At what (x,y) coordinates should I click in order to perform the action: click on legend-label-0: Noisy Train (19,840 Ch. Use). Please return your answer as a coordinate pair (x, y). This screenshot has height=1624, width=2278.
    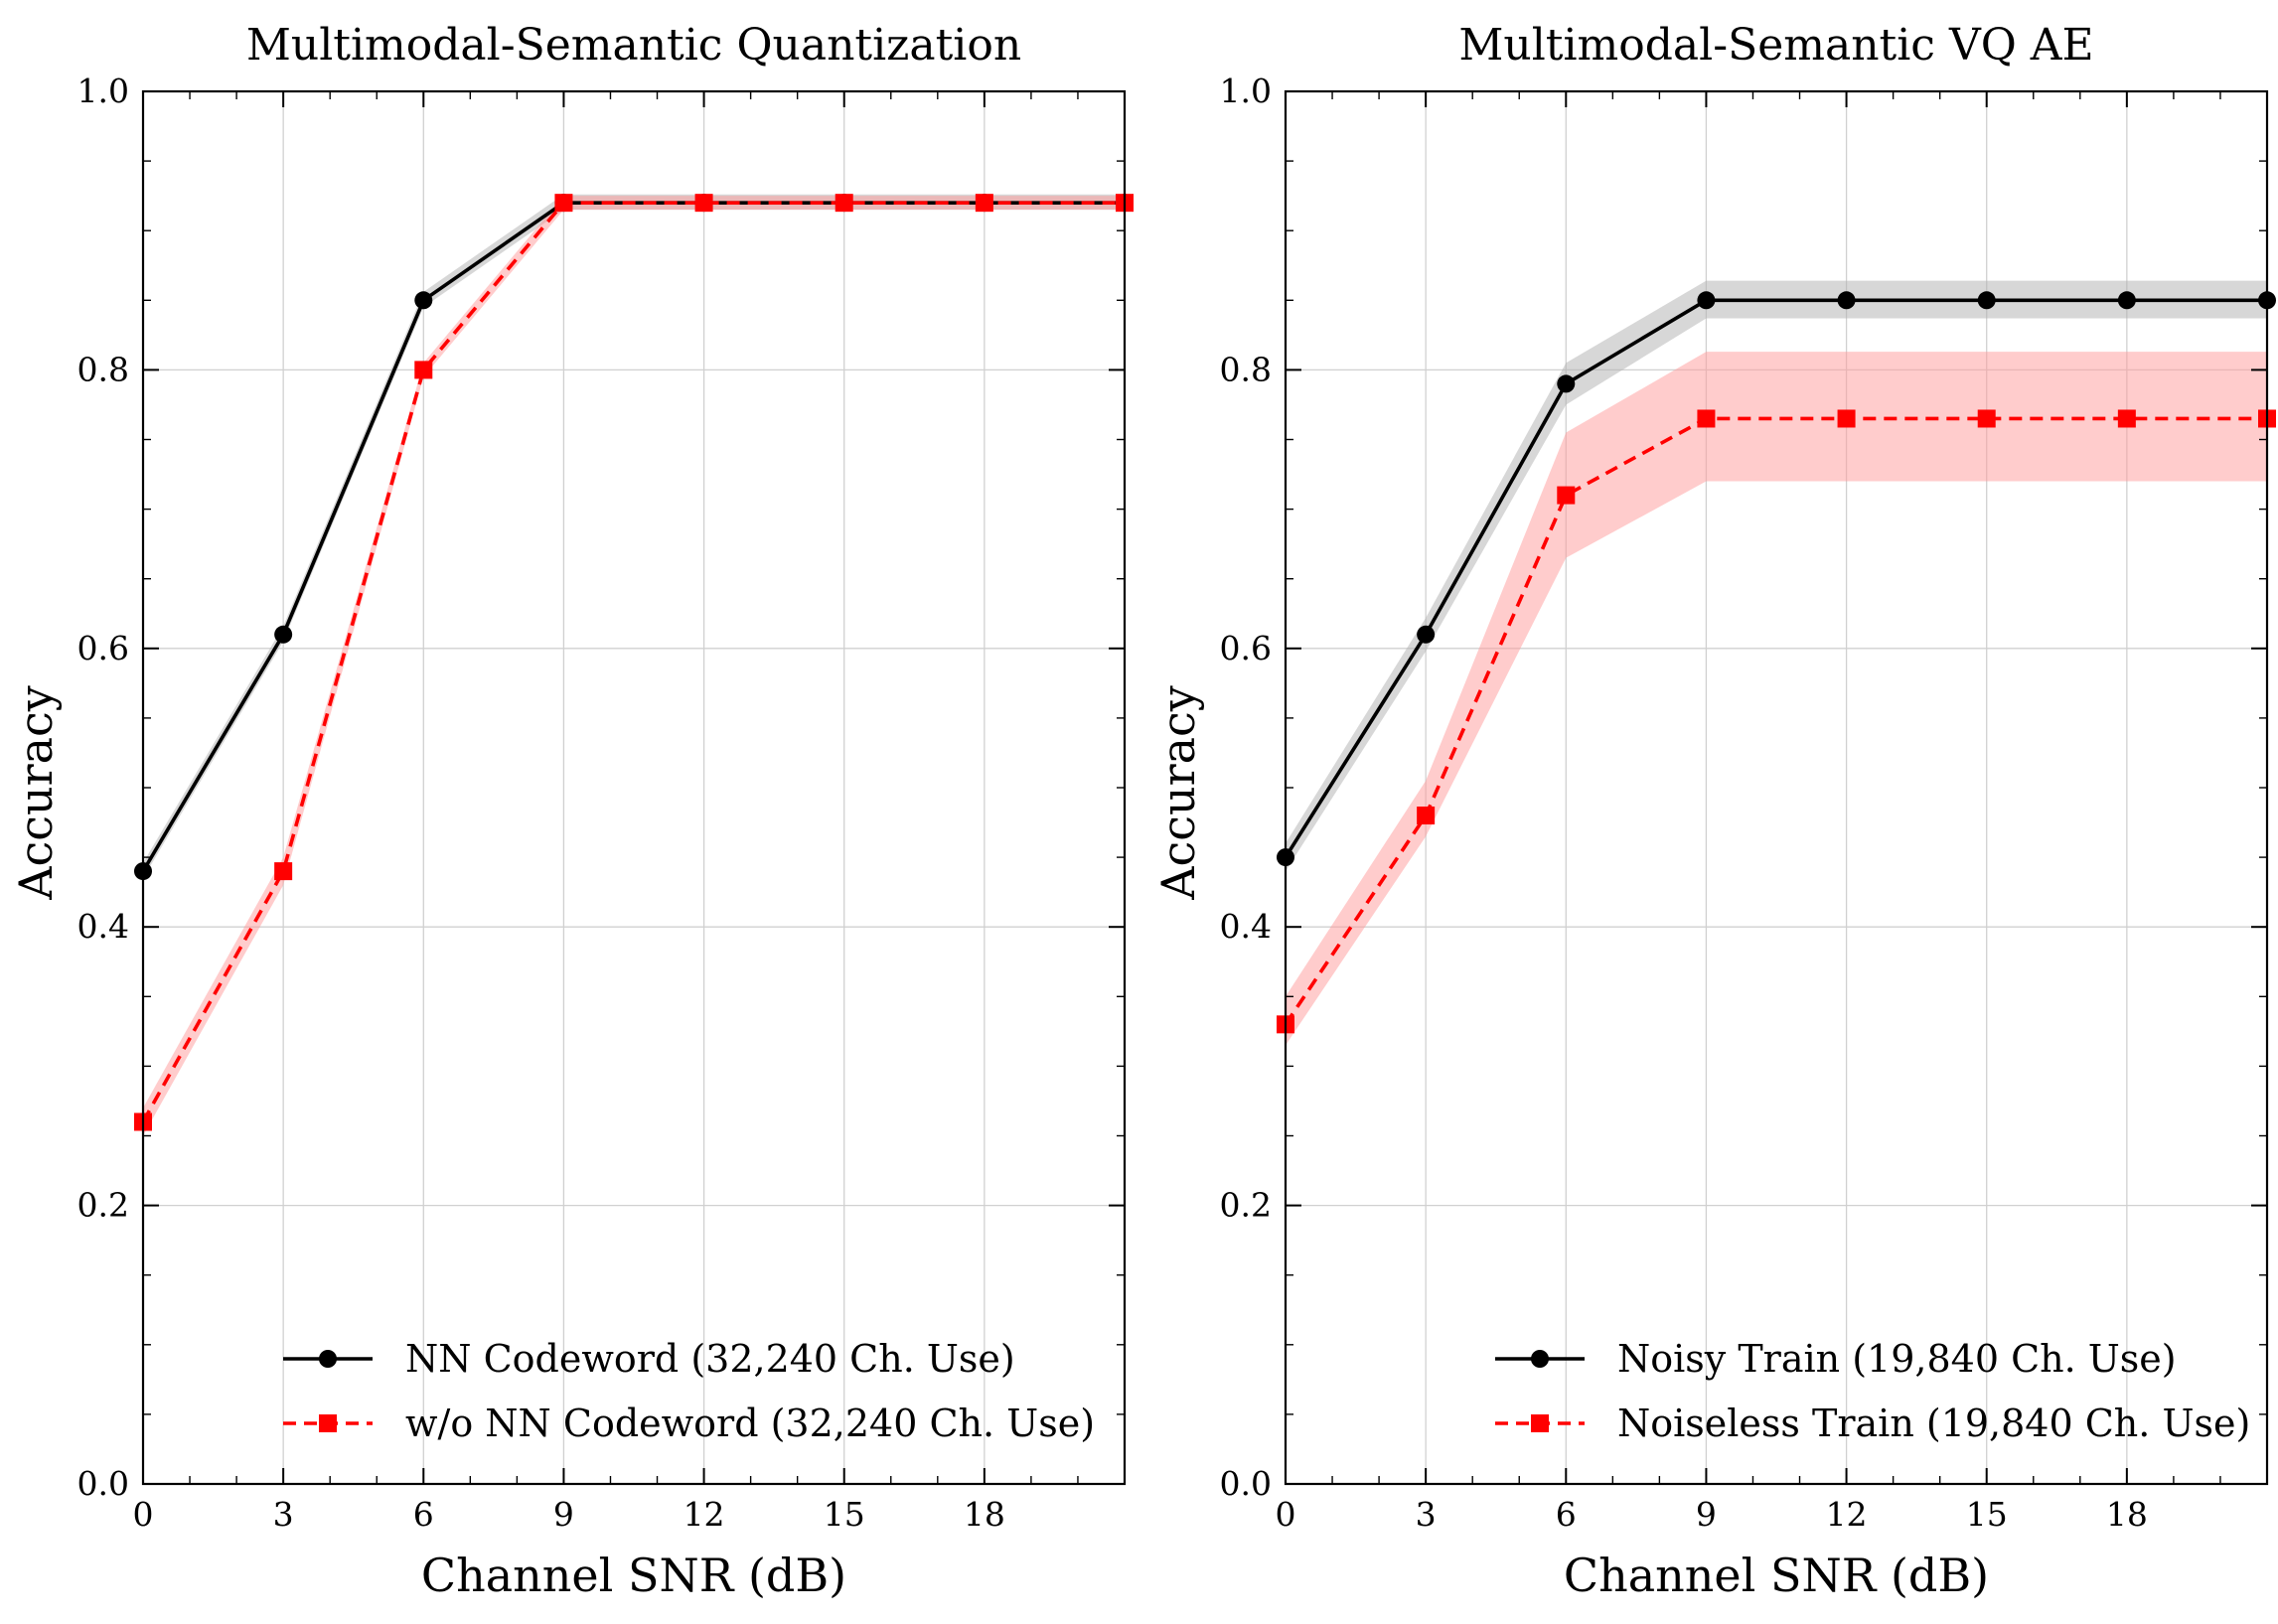
    Looking at the image, I should click on (1897, 1359).